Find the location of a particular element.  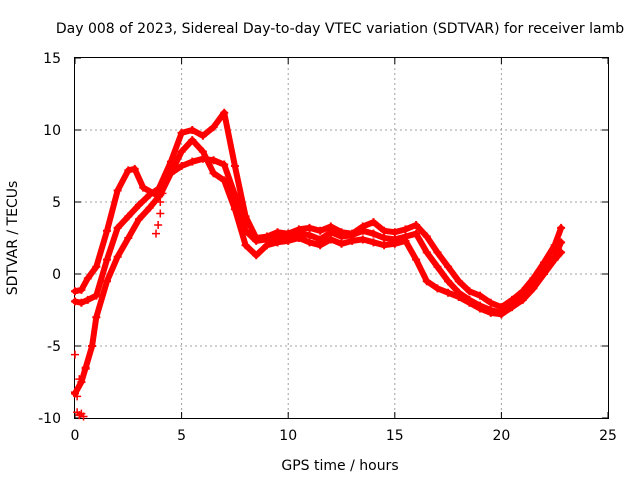

y-tick-label: -5 is located at coordinates (54, 347).